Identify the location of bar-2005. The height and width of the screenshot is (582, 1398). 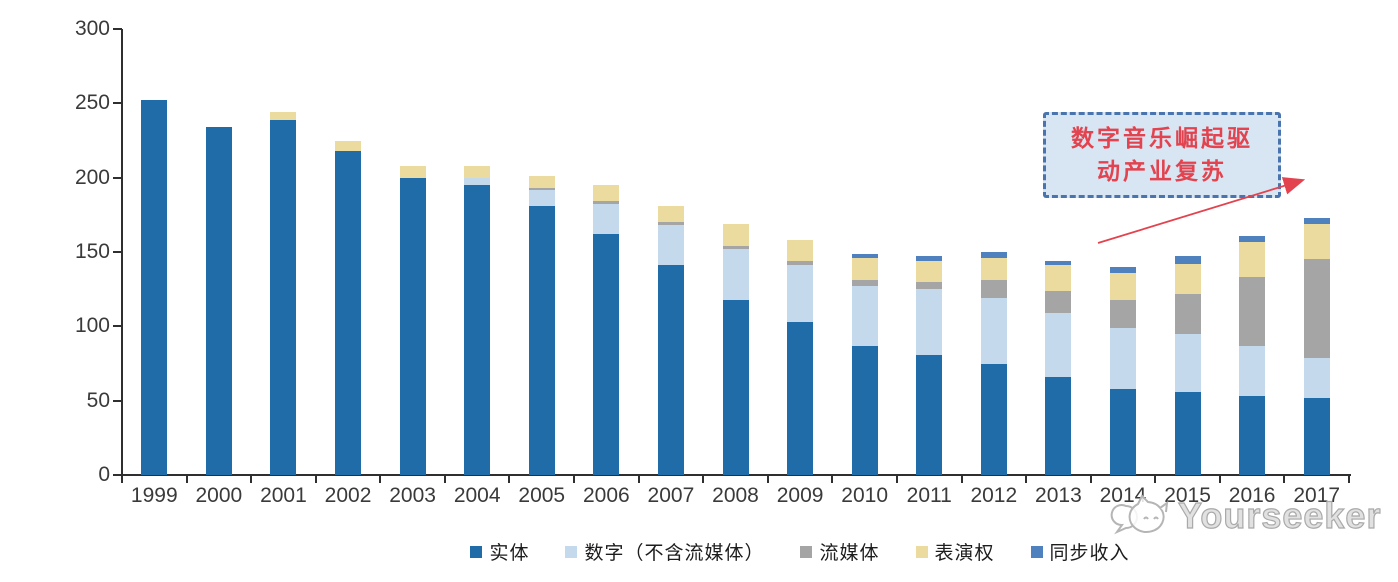
(541, 252).